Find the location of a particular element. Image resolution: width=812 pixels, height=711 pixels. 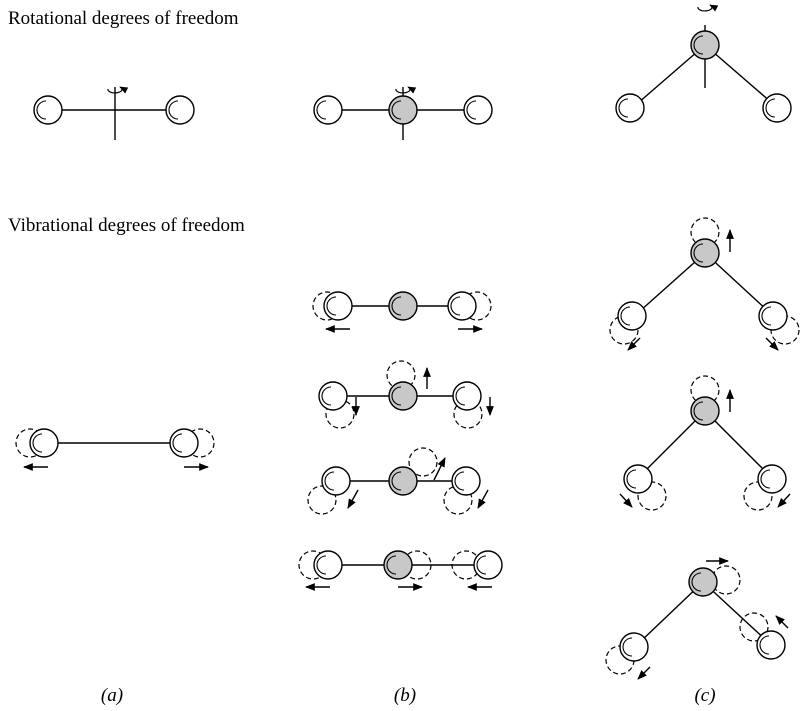

rotation-arrow-icon is located at coordinates (705, 8).